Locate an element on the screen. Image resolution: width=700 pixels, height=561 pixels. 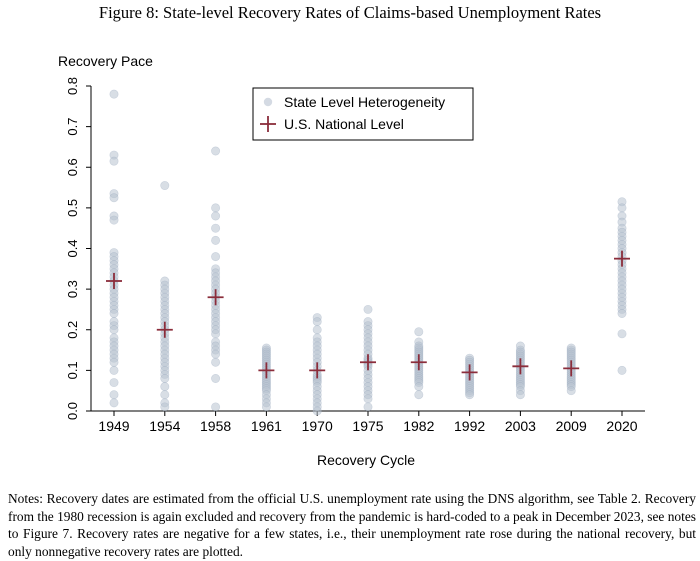
x-tick-label: 1958 is located at coordinates (215, 426).